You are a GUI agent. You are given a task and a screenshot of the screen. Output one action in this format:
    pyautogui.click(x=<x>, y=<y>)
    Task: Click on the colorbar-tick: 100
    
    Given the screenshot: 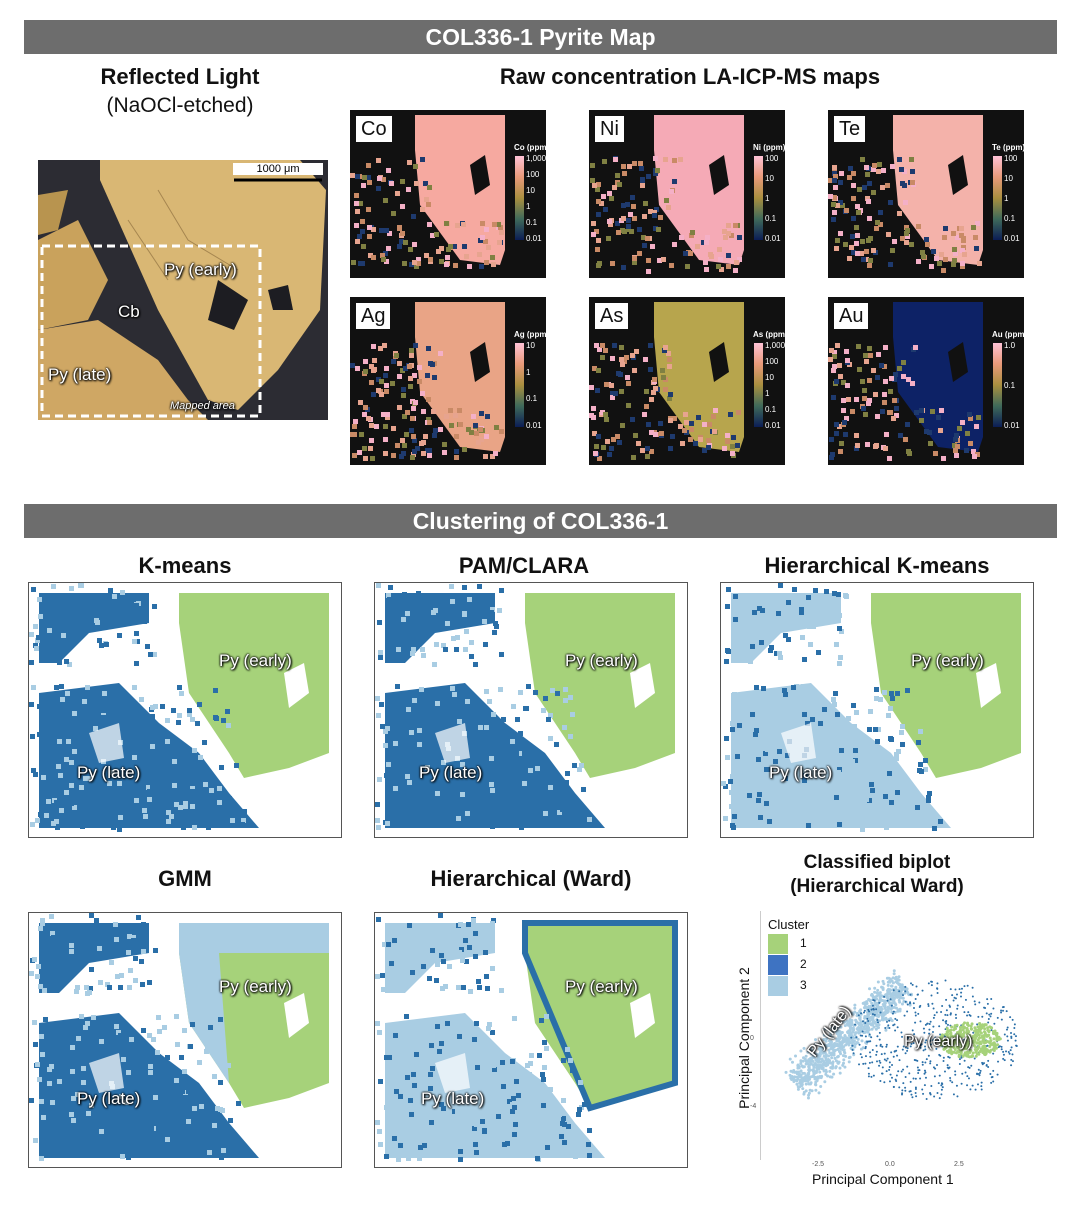 What is the action you would take?
    pyautogui.click(x=1011, y=158)
    